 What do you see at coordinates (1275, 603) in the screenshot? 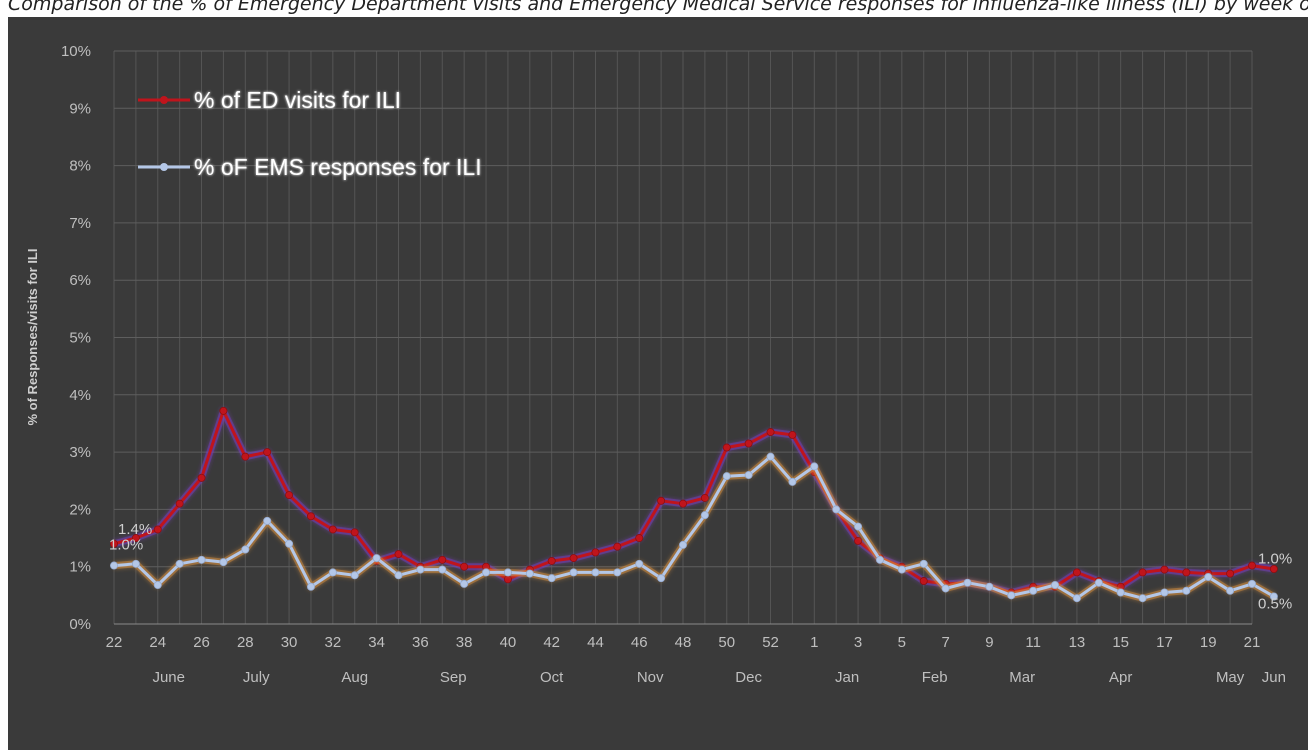
I see `ems-end-annotation: 0.5%` at bounding box center [1275, 603].